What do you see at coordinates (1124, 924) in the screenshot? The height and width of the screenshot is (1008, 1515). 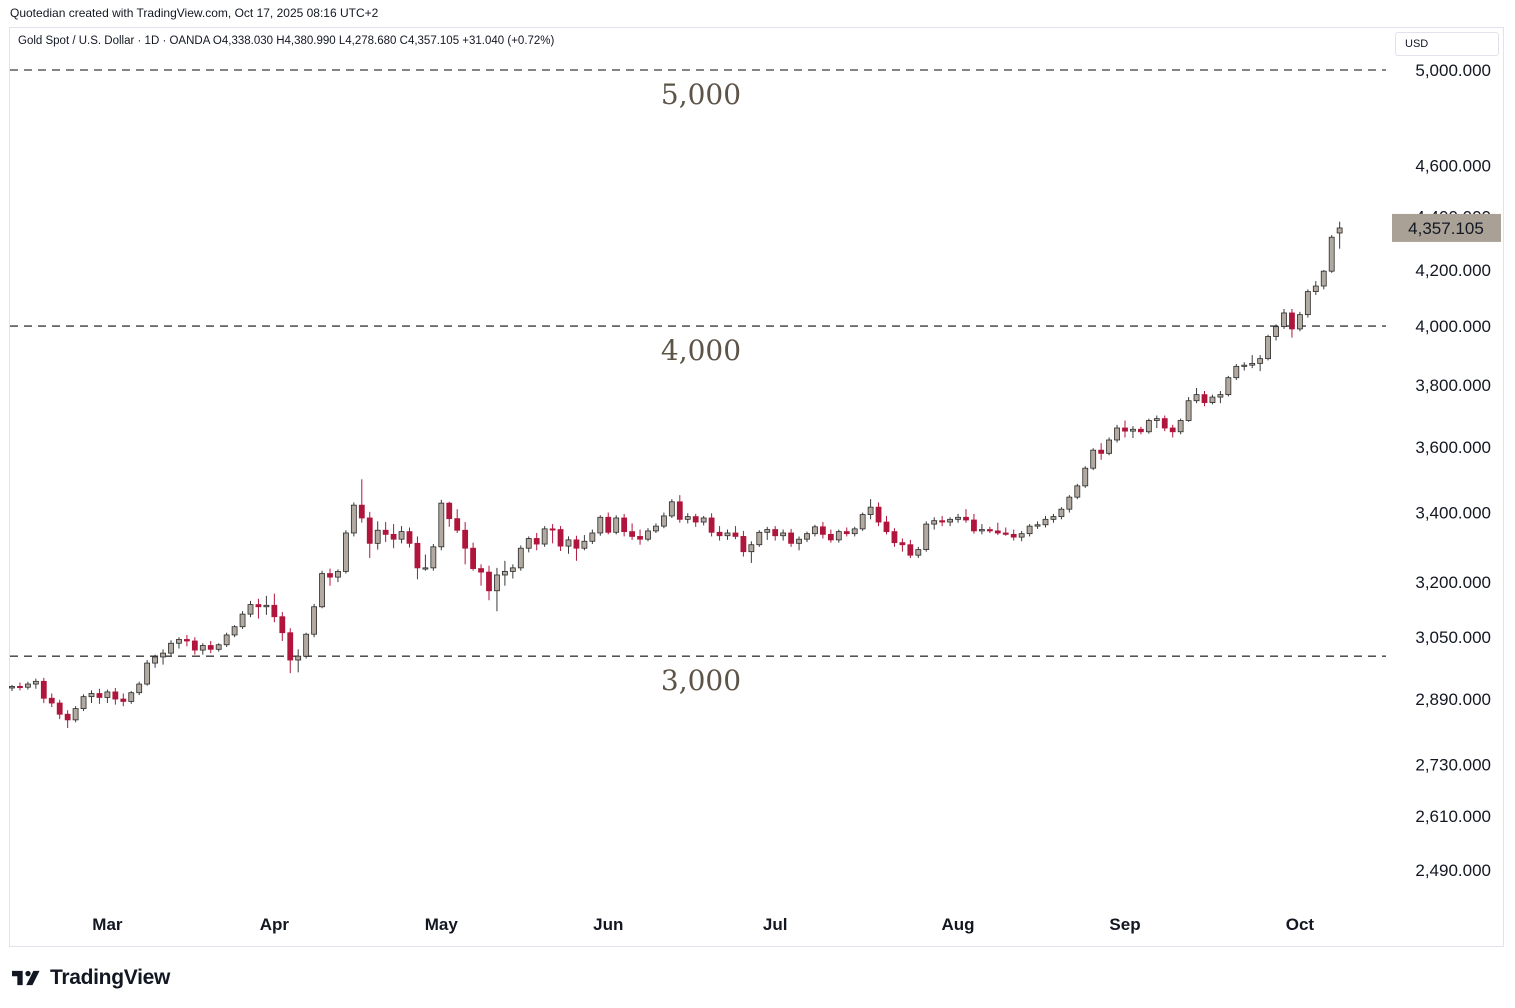 I see `time-tick-label: Sep` at bounding box center [1124, 924].